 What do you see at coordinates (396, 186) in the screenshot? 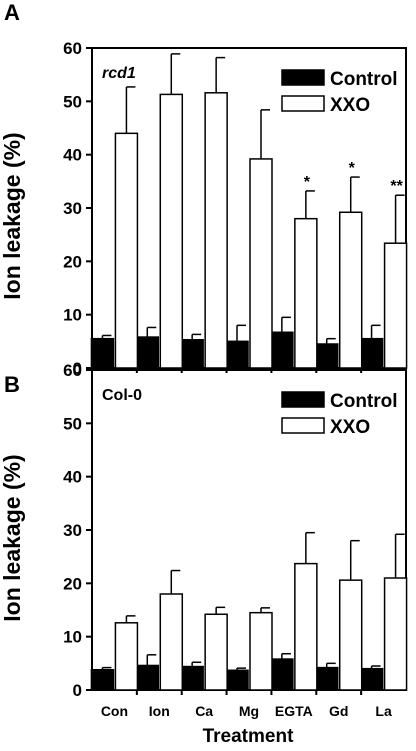
I see `significance-mark: **` at bounding box center [396, 186].